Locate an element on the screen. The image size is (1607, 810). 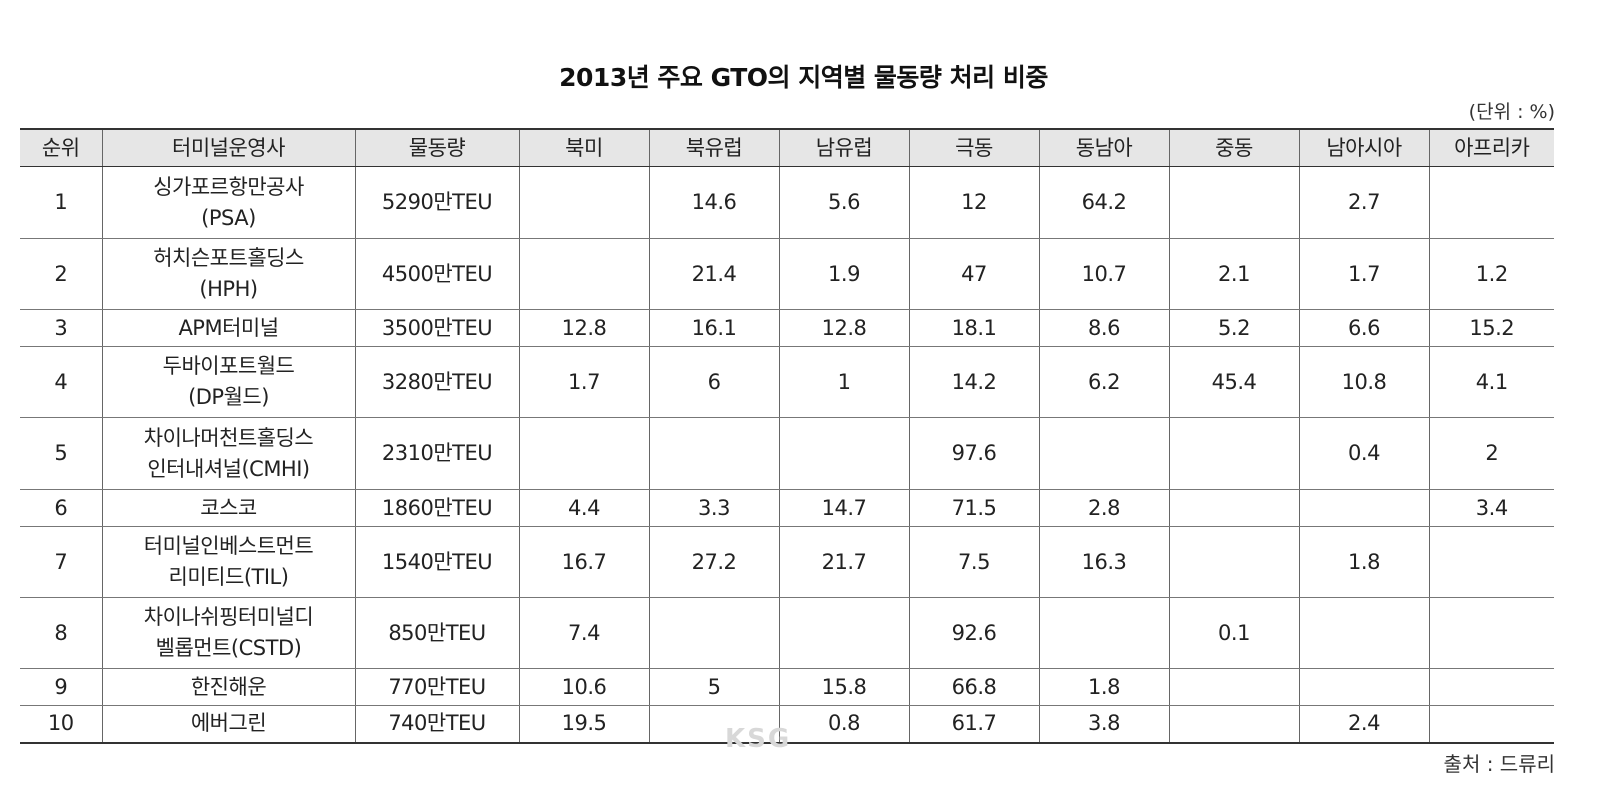
share-cell: 21.7 is located at coordinates (843, 562).